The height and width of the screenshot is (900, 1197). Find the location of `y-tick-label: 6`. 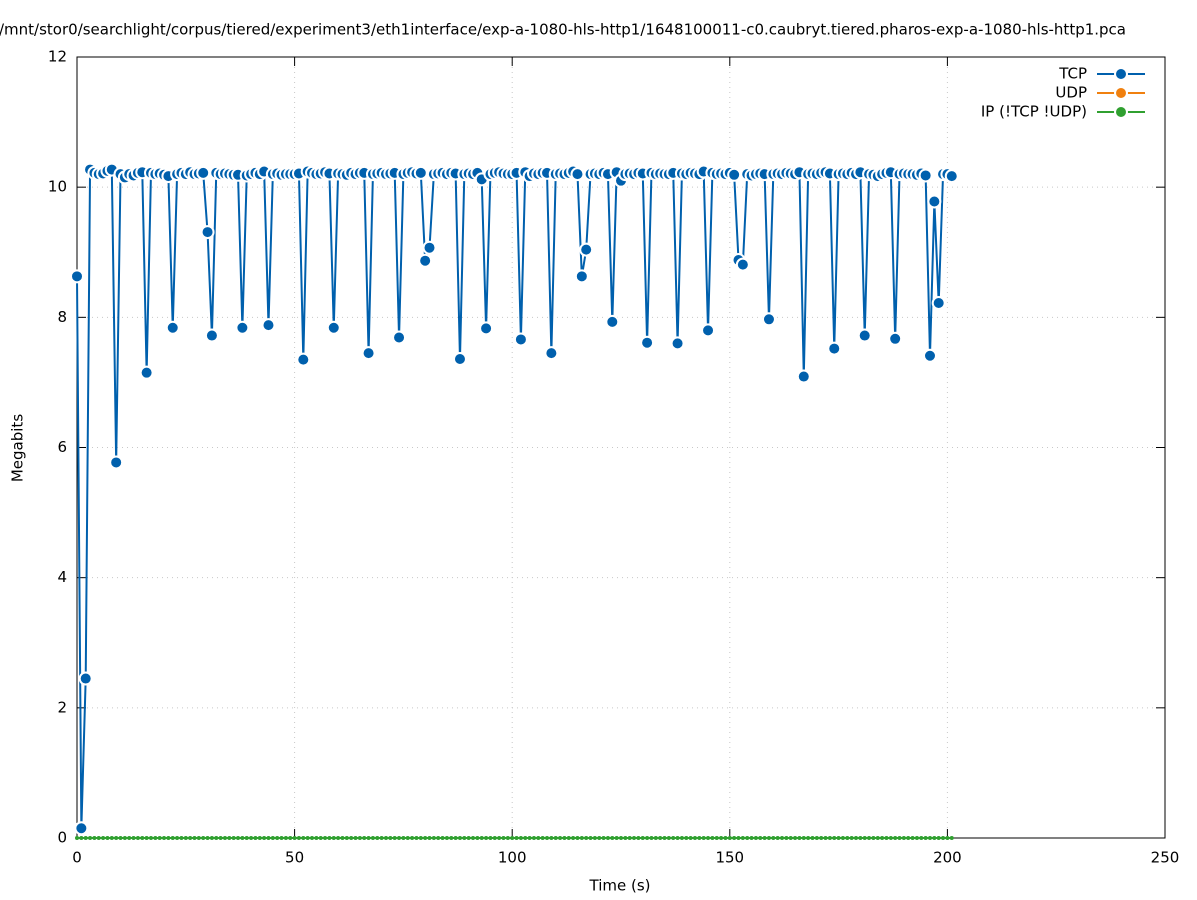

y-tick-label: 6 is located at coordinates (62, 447).